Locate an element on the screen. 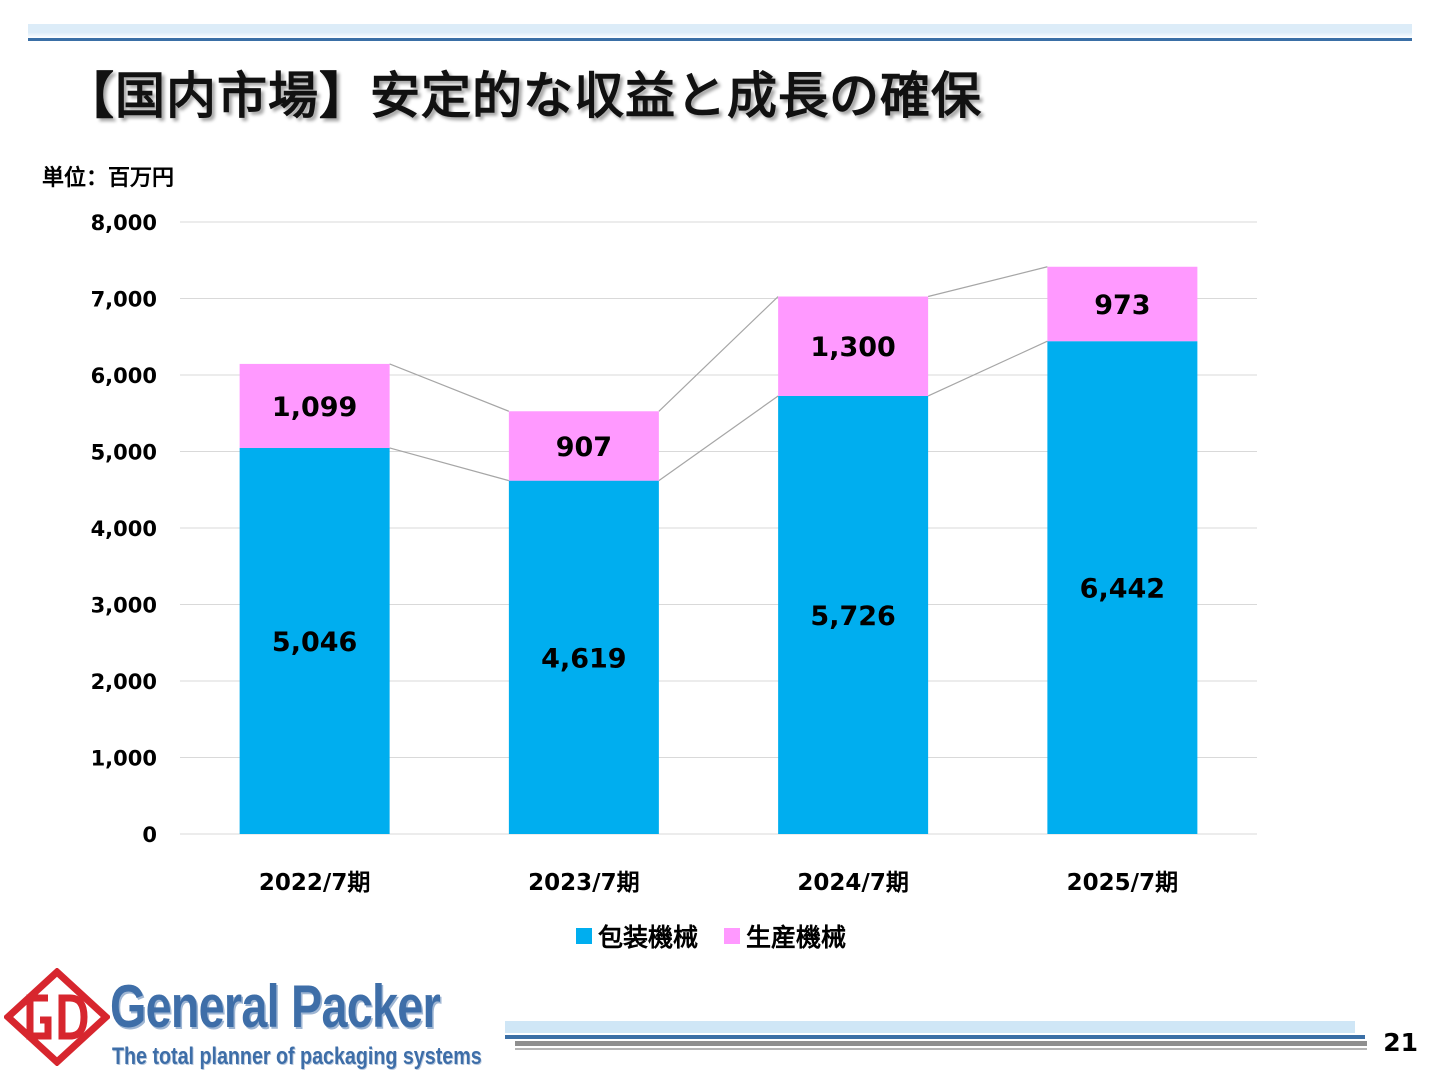 The width and height of the screenshot is (1440, 1080). y-tick-label: 2,000 is located at coordinates (124, 682).